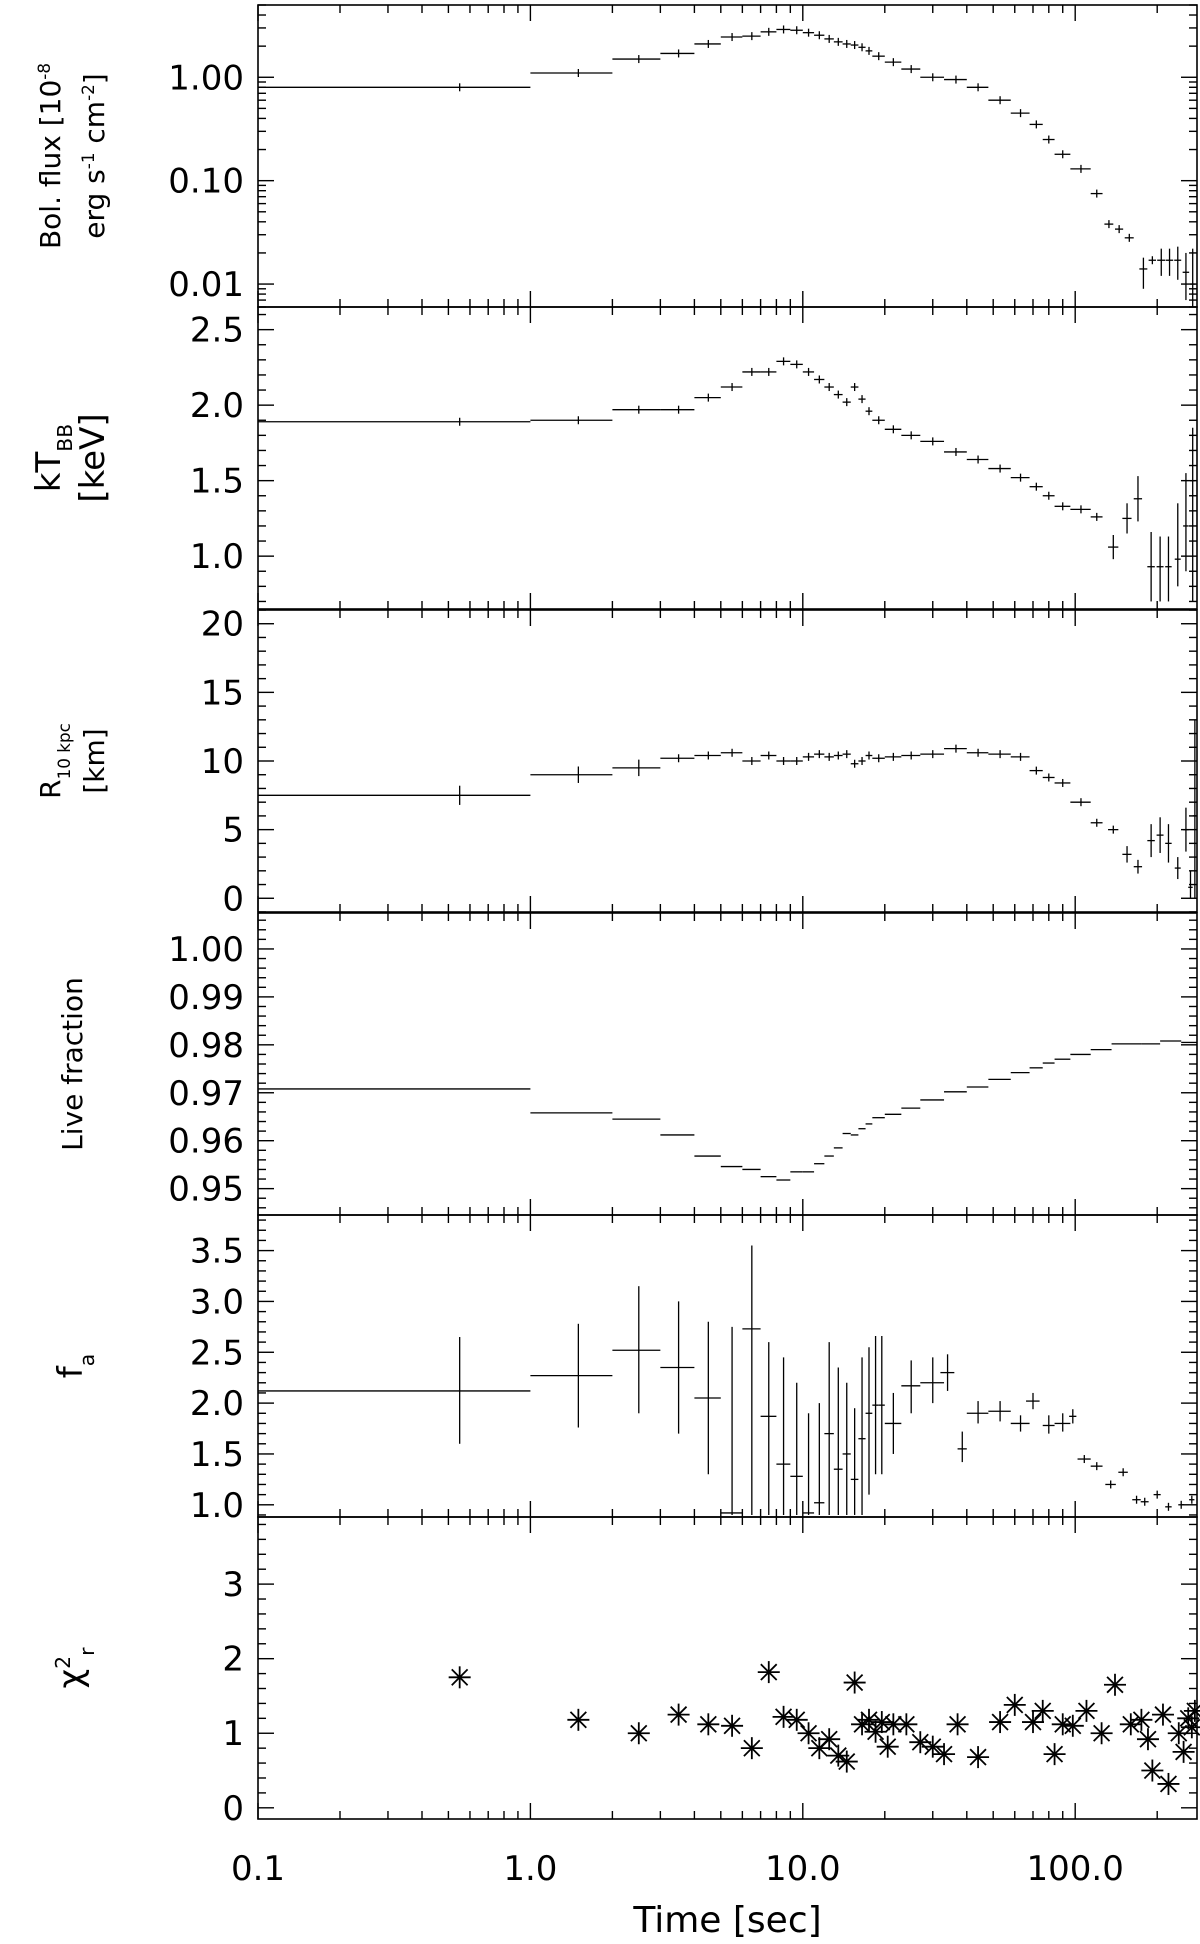 The width and height of the screenshot is (1200, 1944). What do you see at coordinates (217, 1455) in the screenshot?
I see `y-tick-label-fa: 1.5` at bounding box center [217, 1455].